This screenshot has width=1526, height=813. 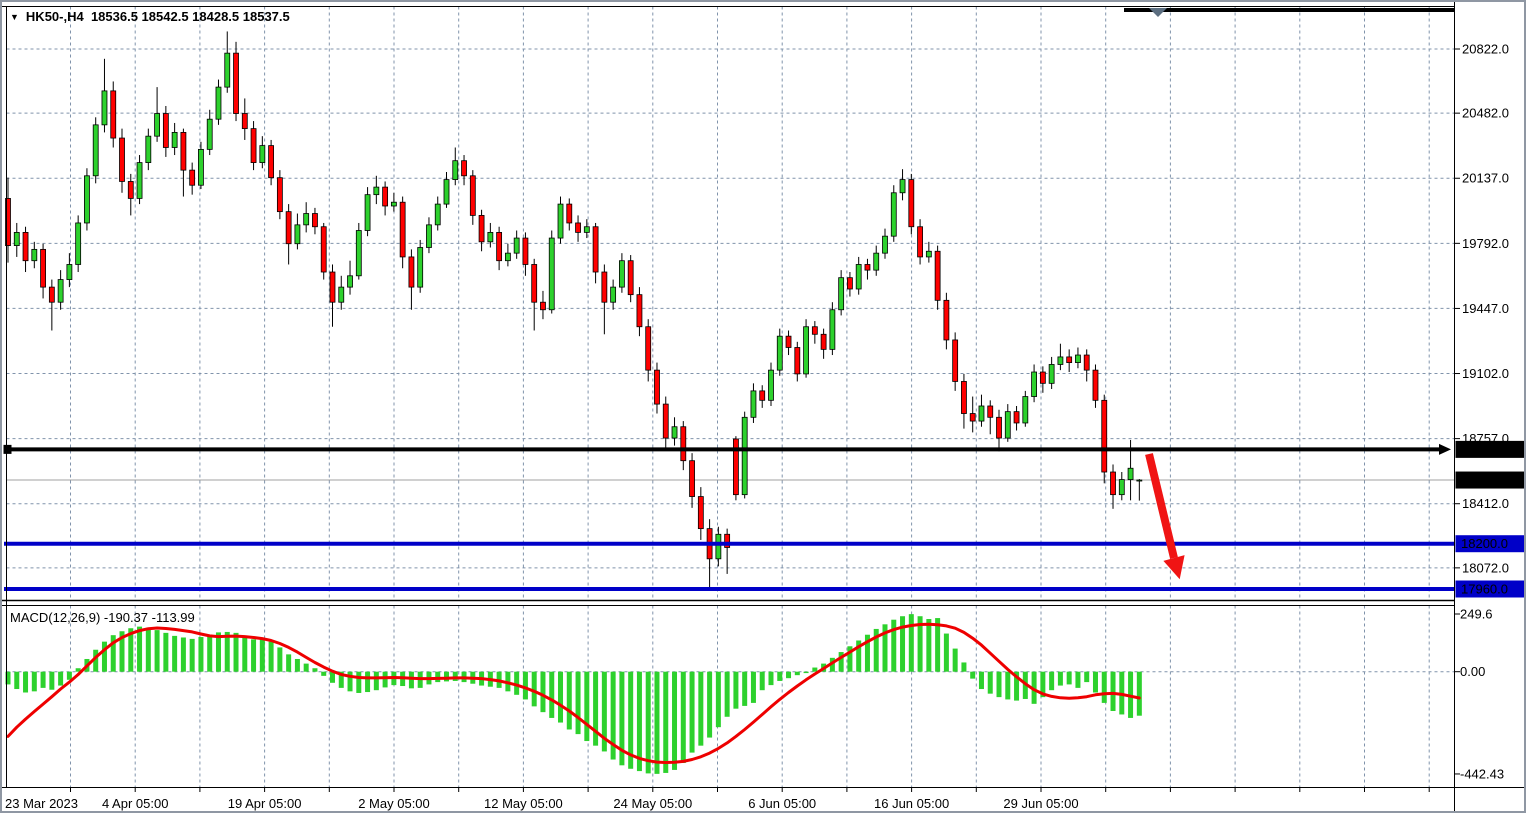 I want to click on price-tick-label: 19447.0, so click(x=1485, y=308).